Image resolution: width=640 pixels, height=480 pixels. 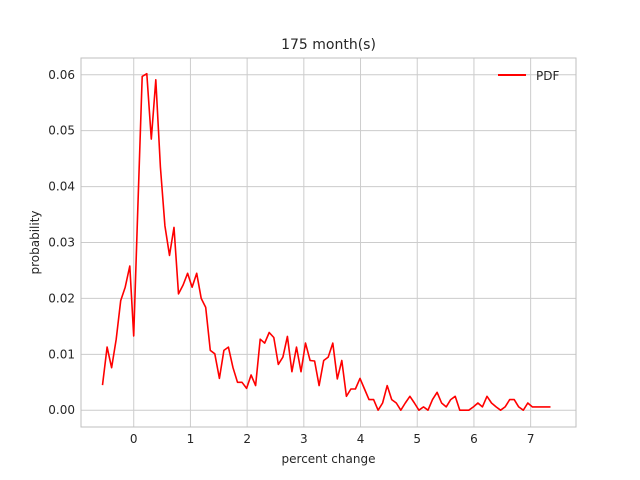 What do you see at coordinates (247, 439) in the screenshot?
I see `x-tick-label: 2` at bounding box center [247, 439].